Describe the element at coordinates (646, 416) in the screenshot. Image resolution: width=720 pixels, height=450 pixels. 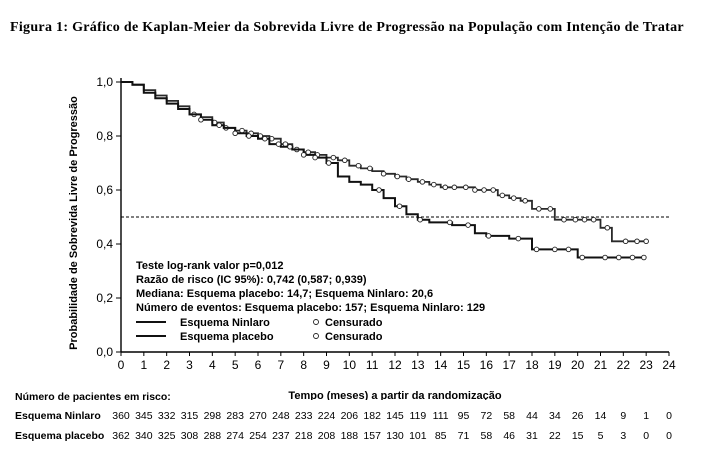
I see `risk-cell: 1` at that location.